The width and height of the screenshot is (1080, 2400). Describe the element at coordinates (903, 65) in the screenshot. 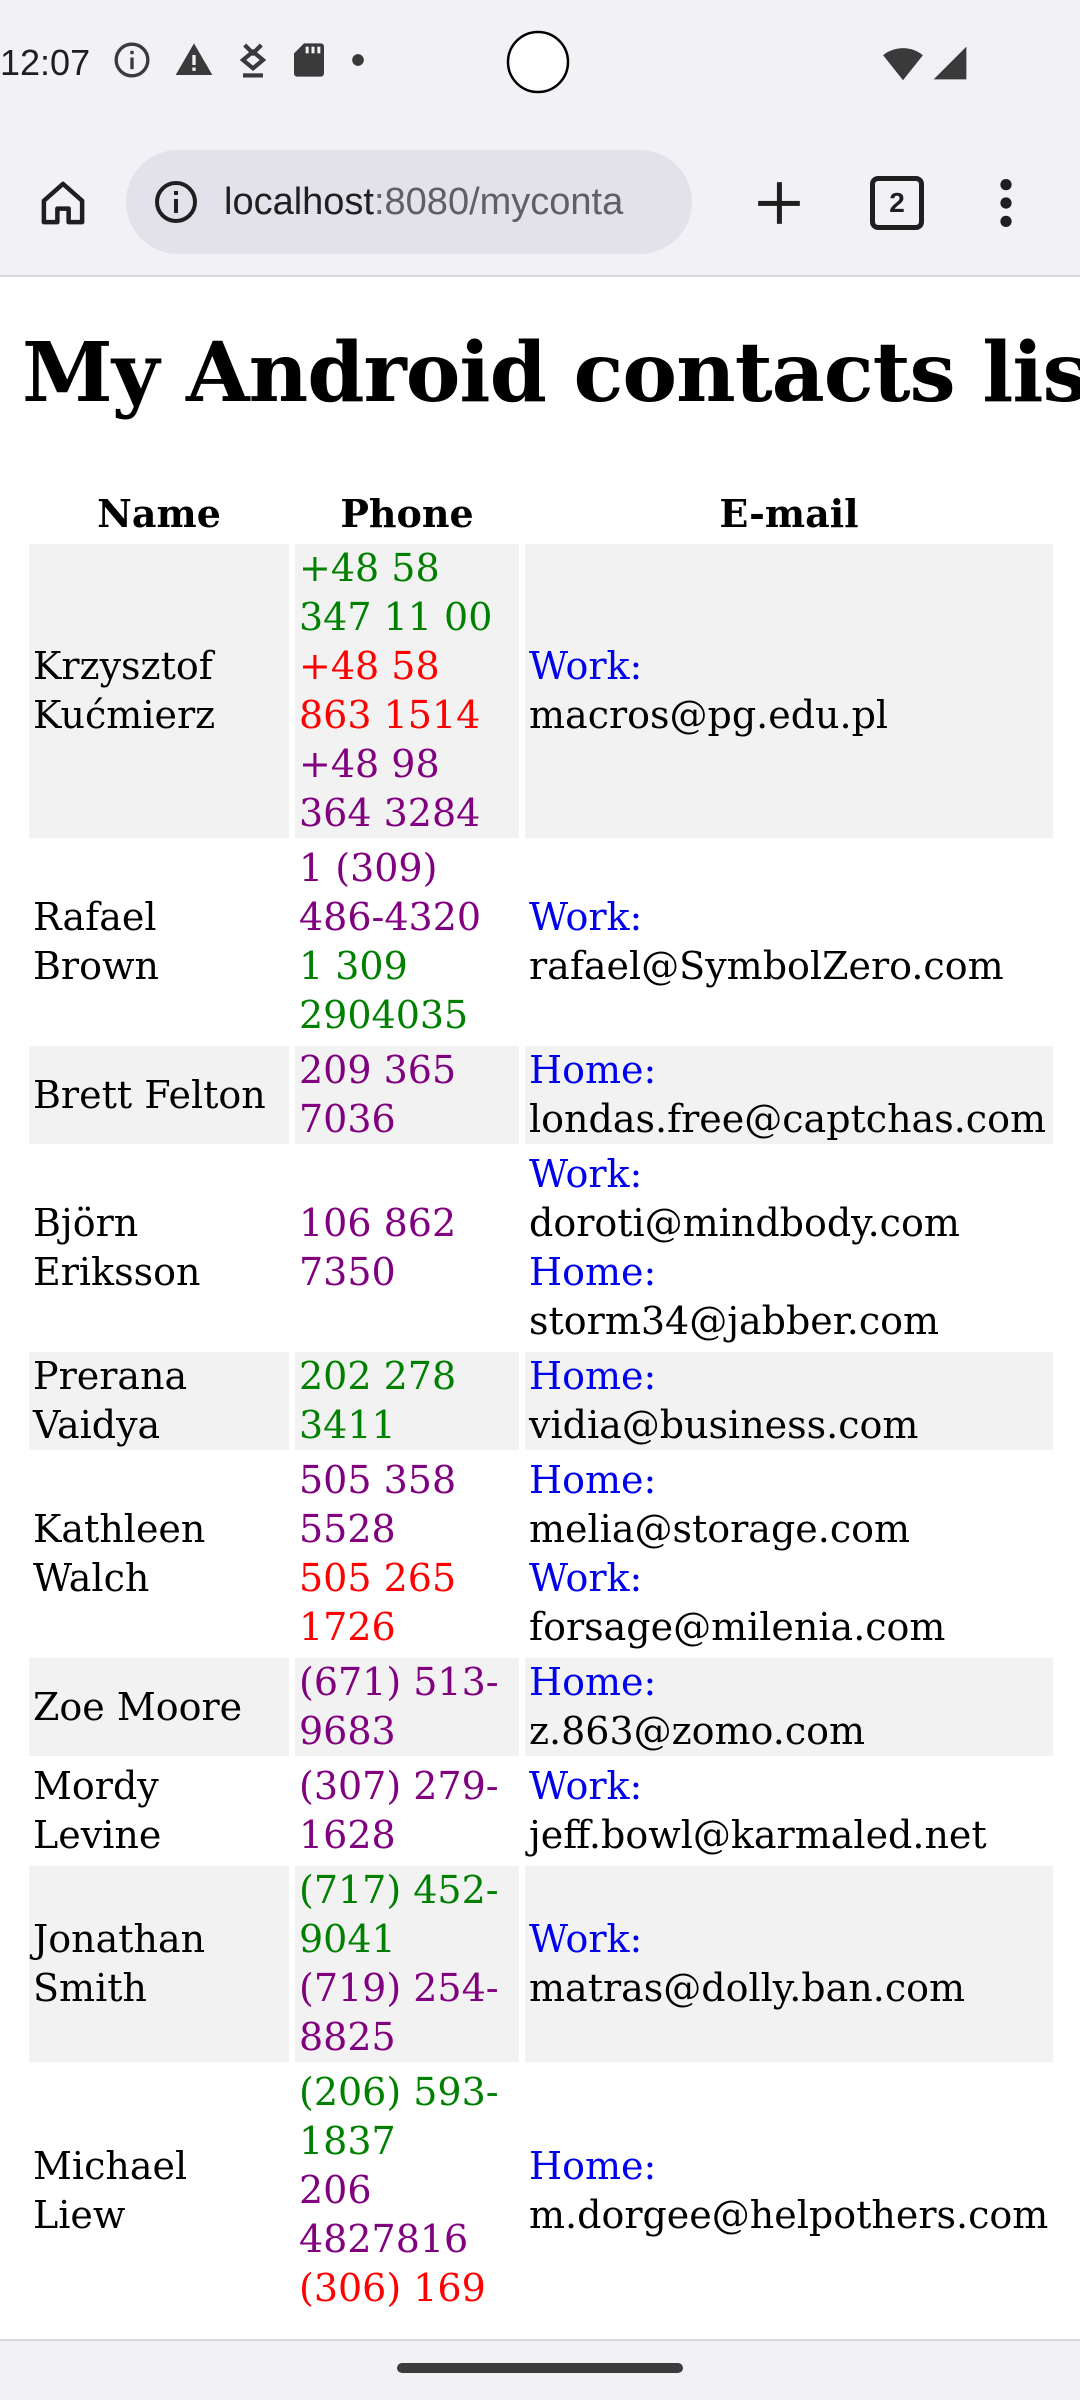

I see `wifi-icon` at that location.